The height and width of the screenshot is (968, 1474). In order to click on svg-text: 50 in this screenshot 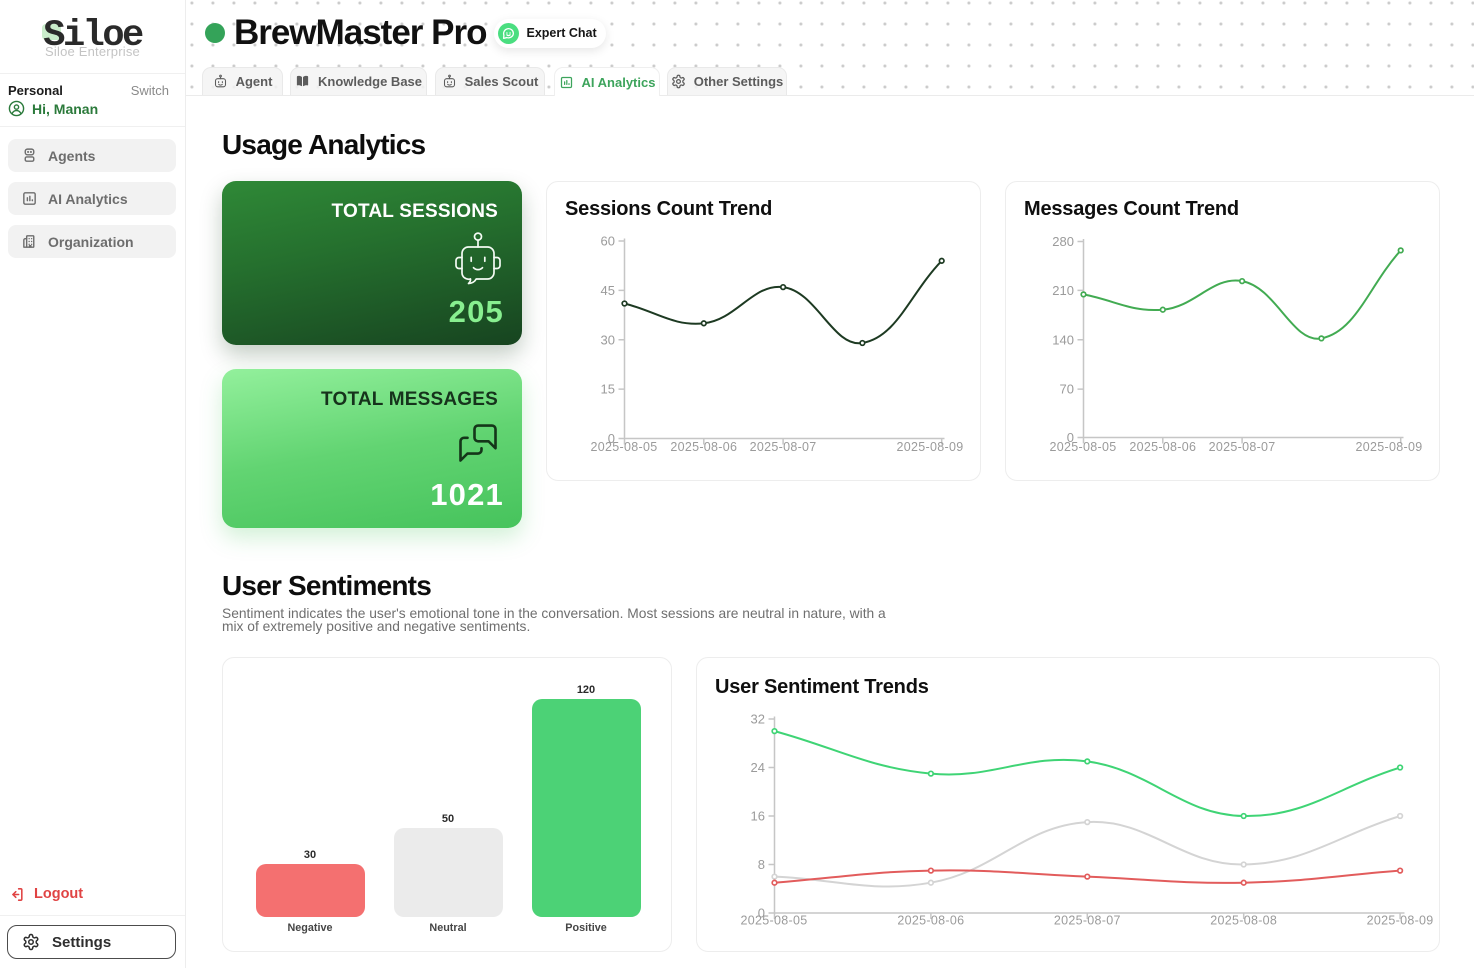, I will do `click(448, 819)`.